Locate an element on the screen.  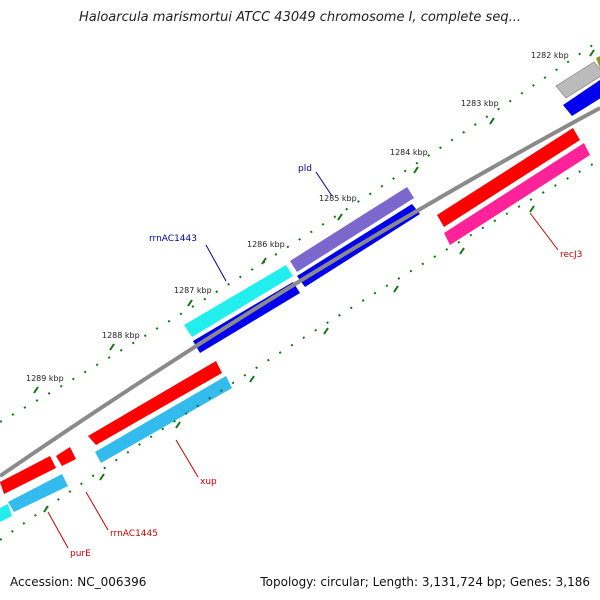
tick-label-1288: 1288 kbp is located at coordinates (121, 335).